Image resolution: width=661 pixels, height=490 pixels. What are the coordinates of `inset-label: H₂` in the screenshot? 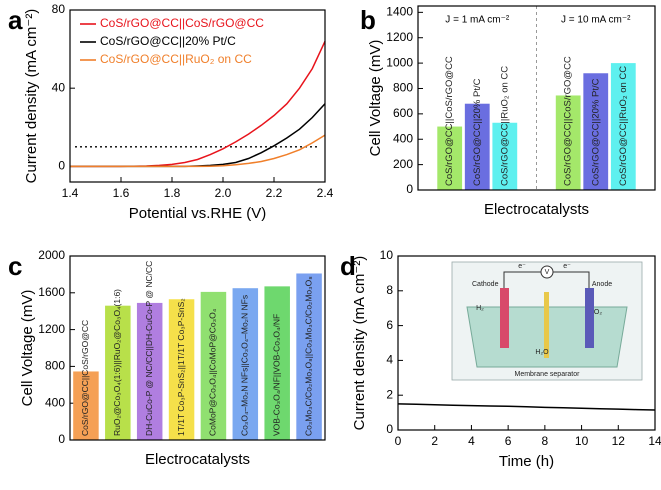 It's located at (480, 308).